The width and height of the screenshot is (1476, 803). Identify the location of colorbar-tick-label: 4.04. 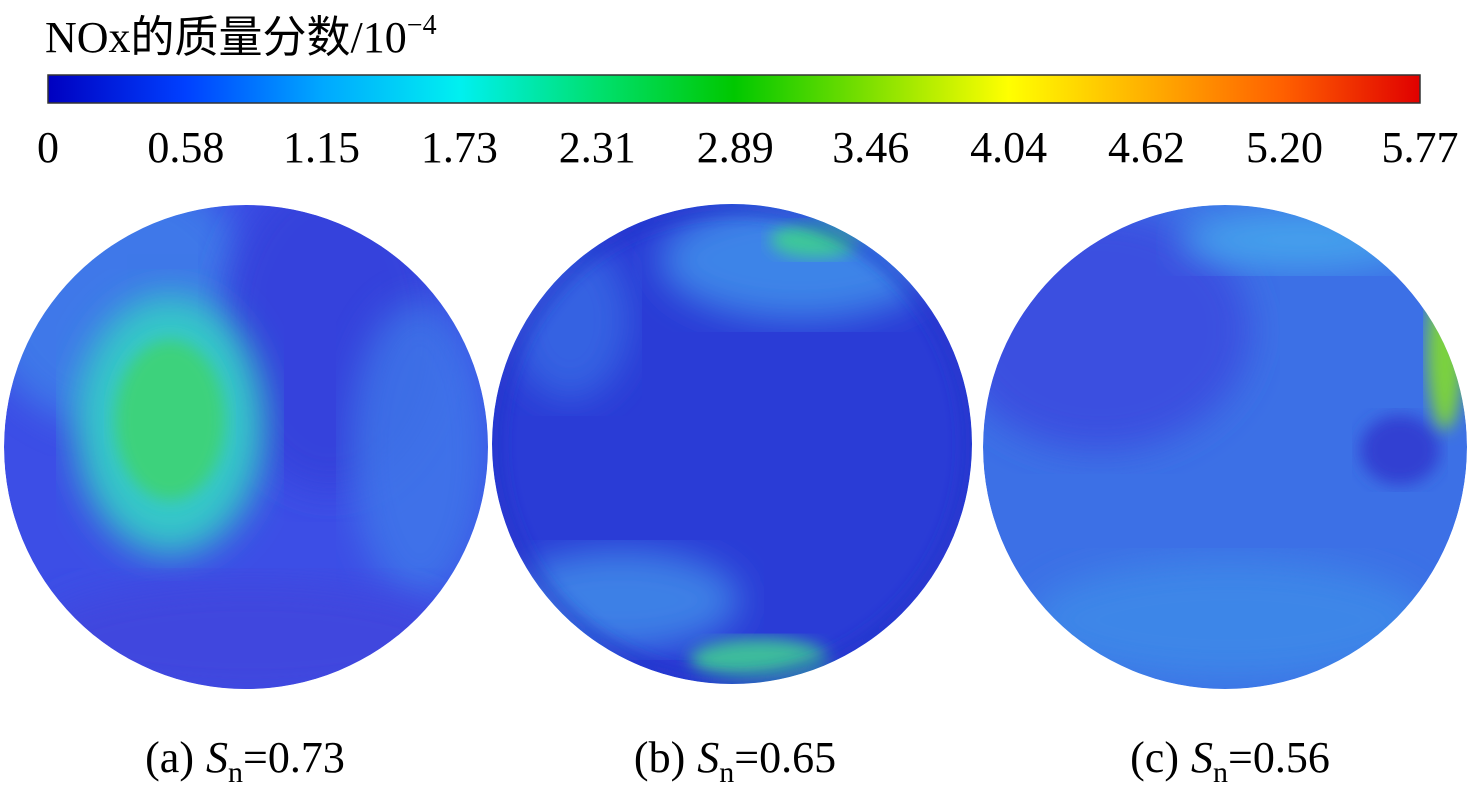
(1008, 147).